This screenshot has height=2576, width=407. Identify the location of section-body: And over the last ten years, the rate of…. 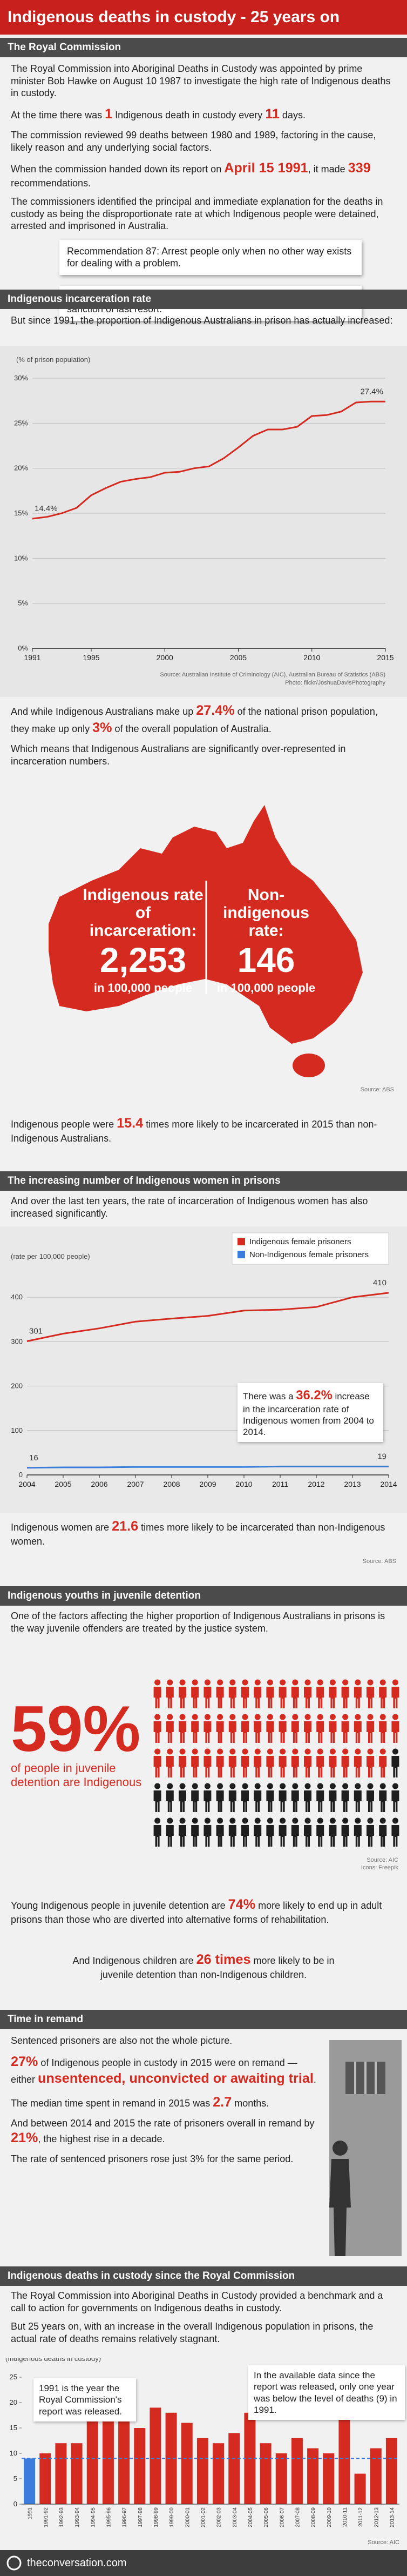
(204, 1210).